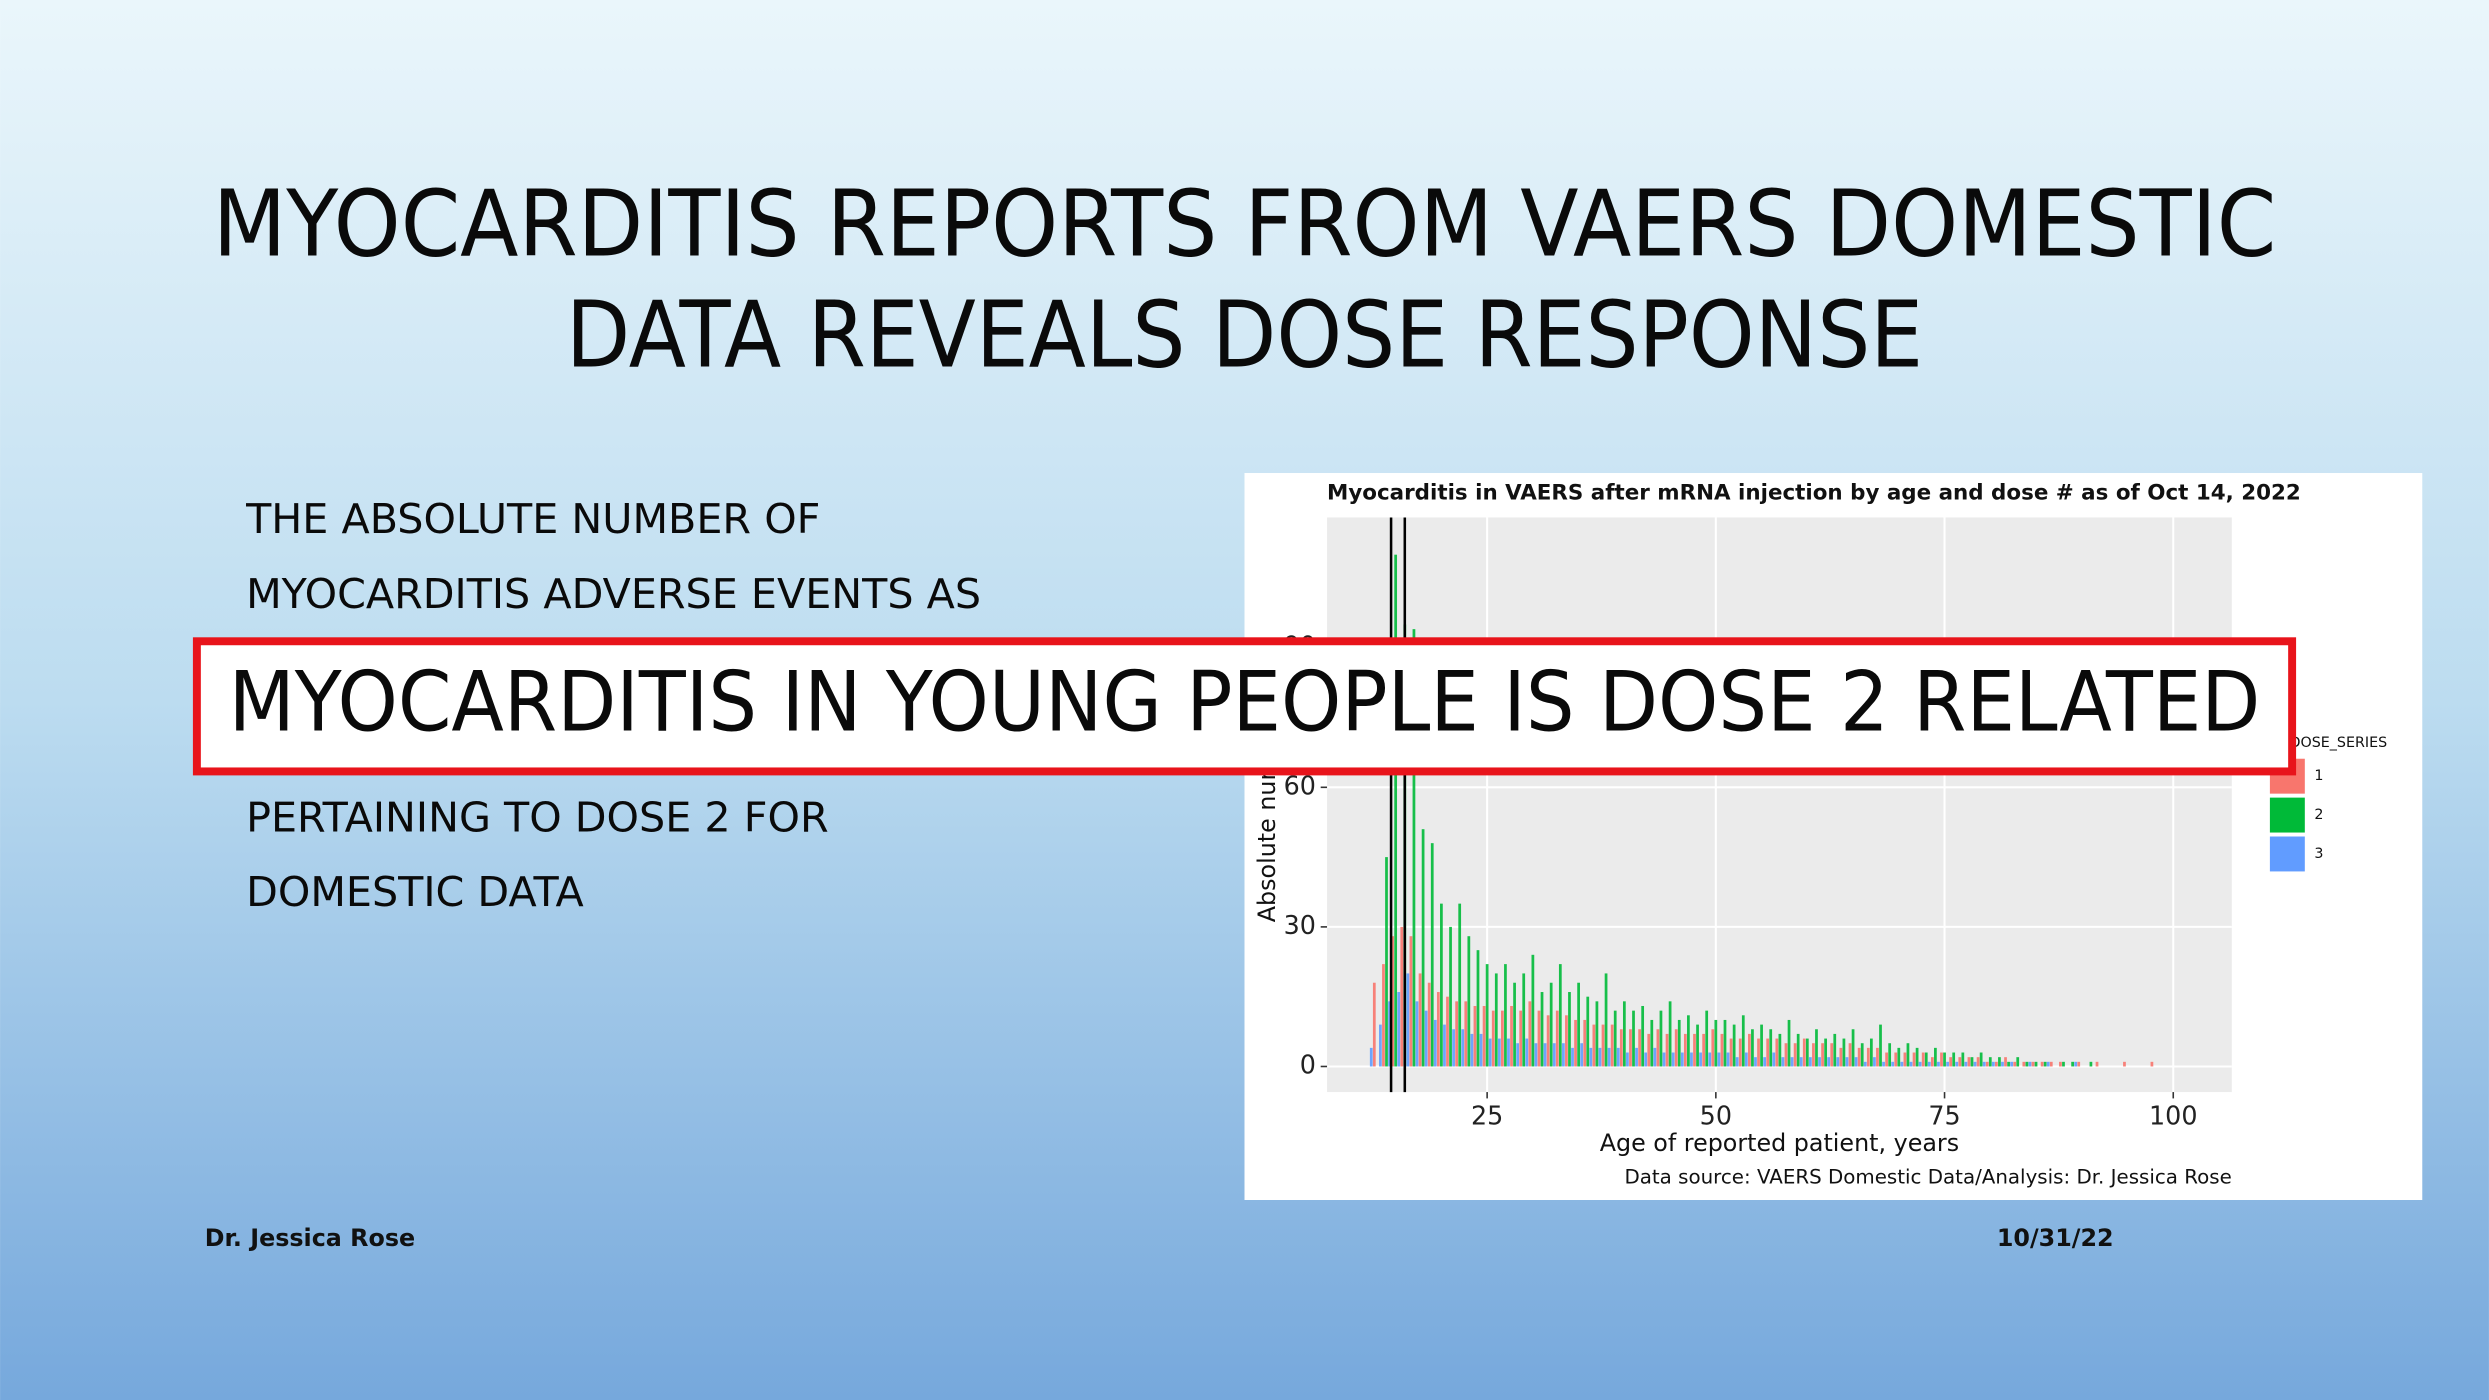 This screenshot has width=2489, height=1400. Describe the element at coordinates (1944, 1115) in the screenshot. I see `x-tick-label: 75` at that location.